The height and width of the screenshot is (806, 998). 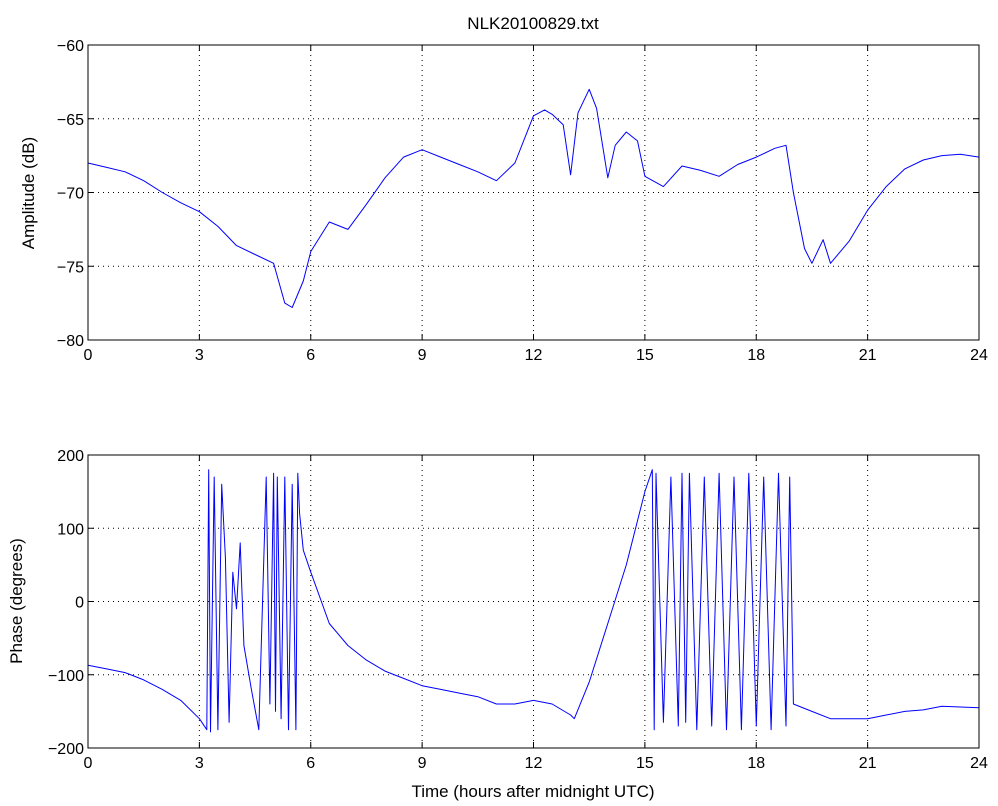 What do you see at coordinates (16, 601) in the screenshot?
I see `phase-axis-label: Phase (degrees)` at bounding box center [16, 601].